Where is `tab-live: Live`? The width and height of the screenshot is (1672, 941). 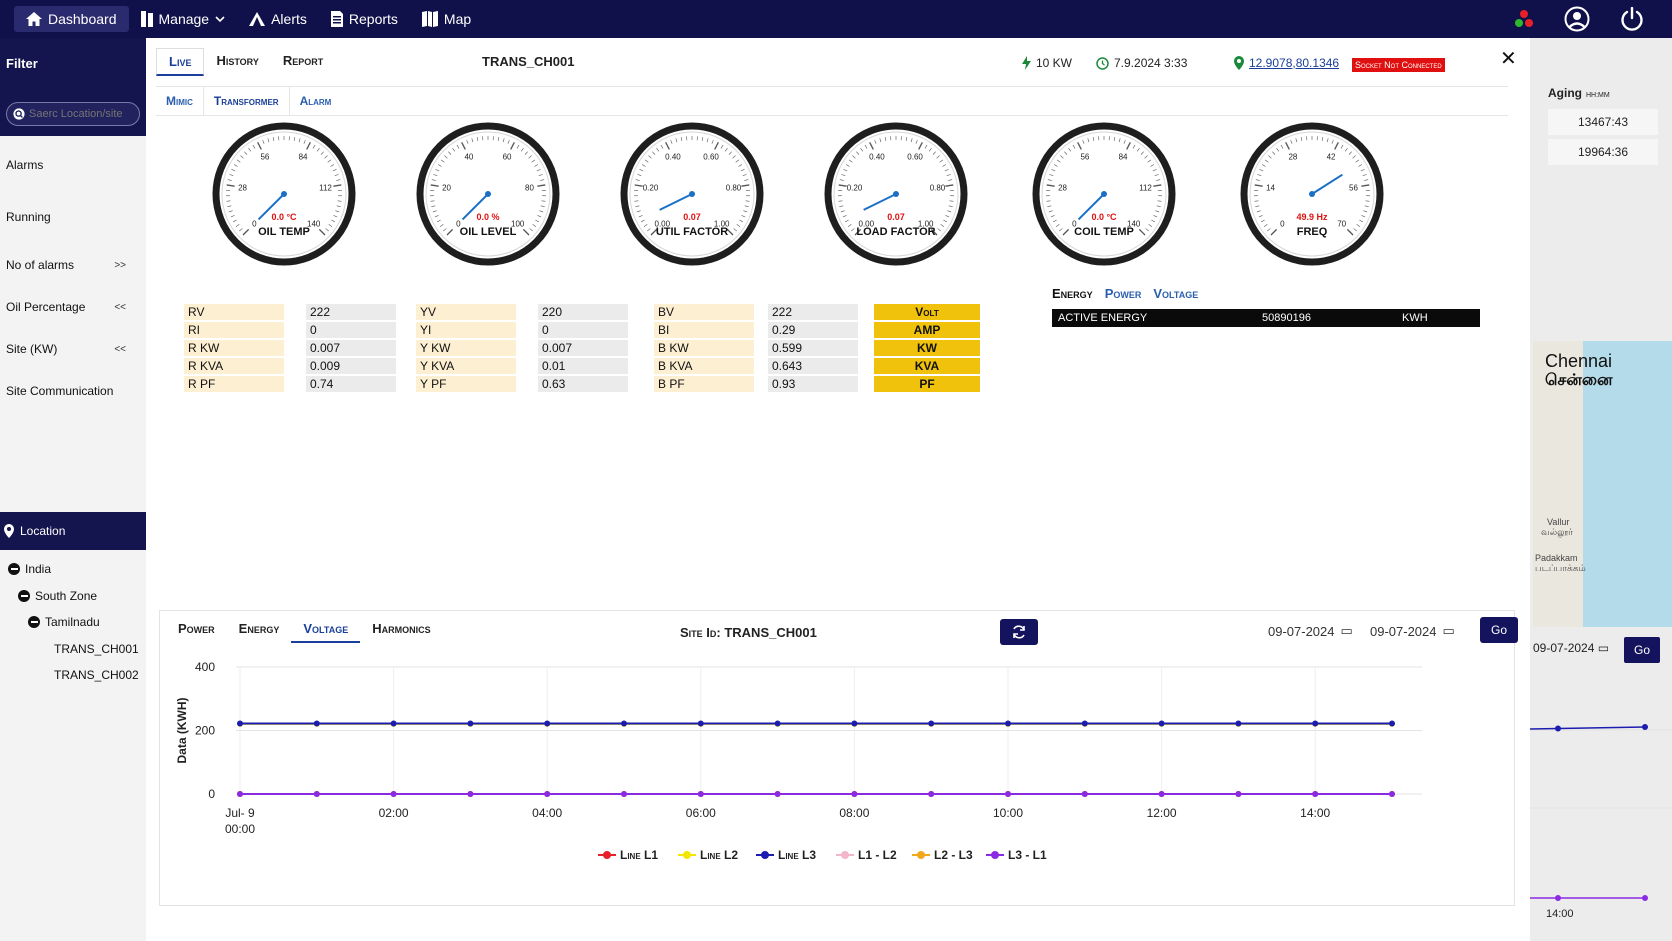
tab-live: Live is located at coordinates (180, 62).